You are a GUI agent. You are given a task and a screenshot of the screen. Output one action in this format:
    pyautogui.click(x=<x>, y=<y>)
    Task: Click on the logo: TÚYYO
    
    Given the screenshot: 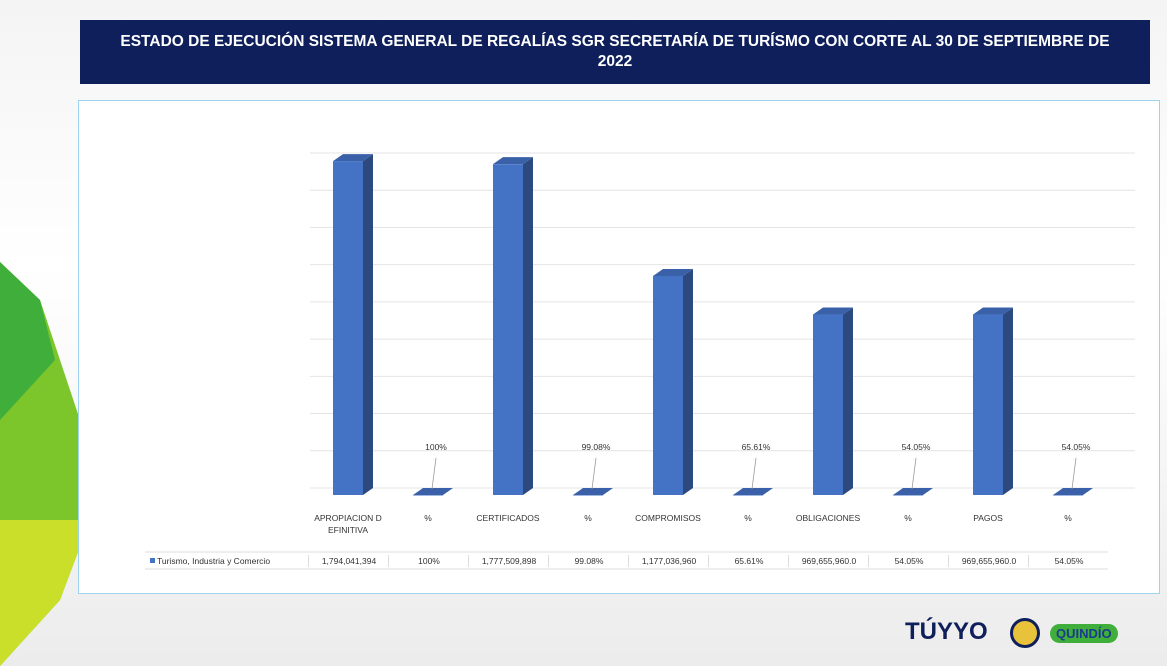 What is the action you would take?
    pyautogui.click(x=946, y=631)
    